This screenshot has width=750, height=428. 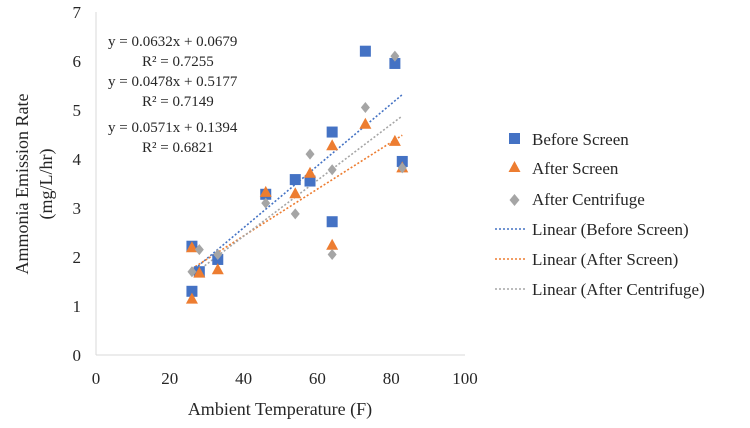 I want to click on x-tick-label: 0, so click(x=96, y=378).